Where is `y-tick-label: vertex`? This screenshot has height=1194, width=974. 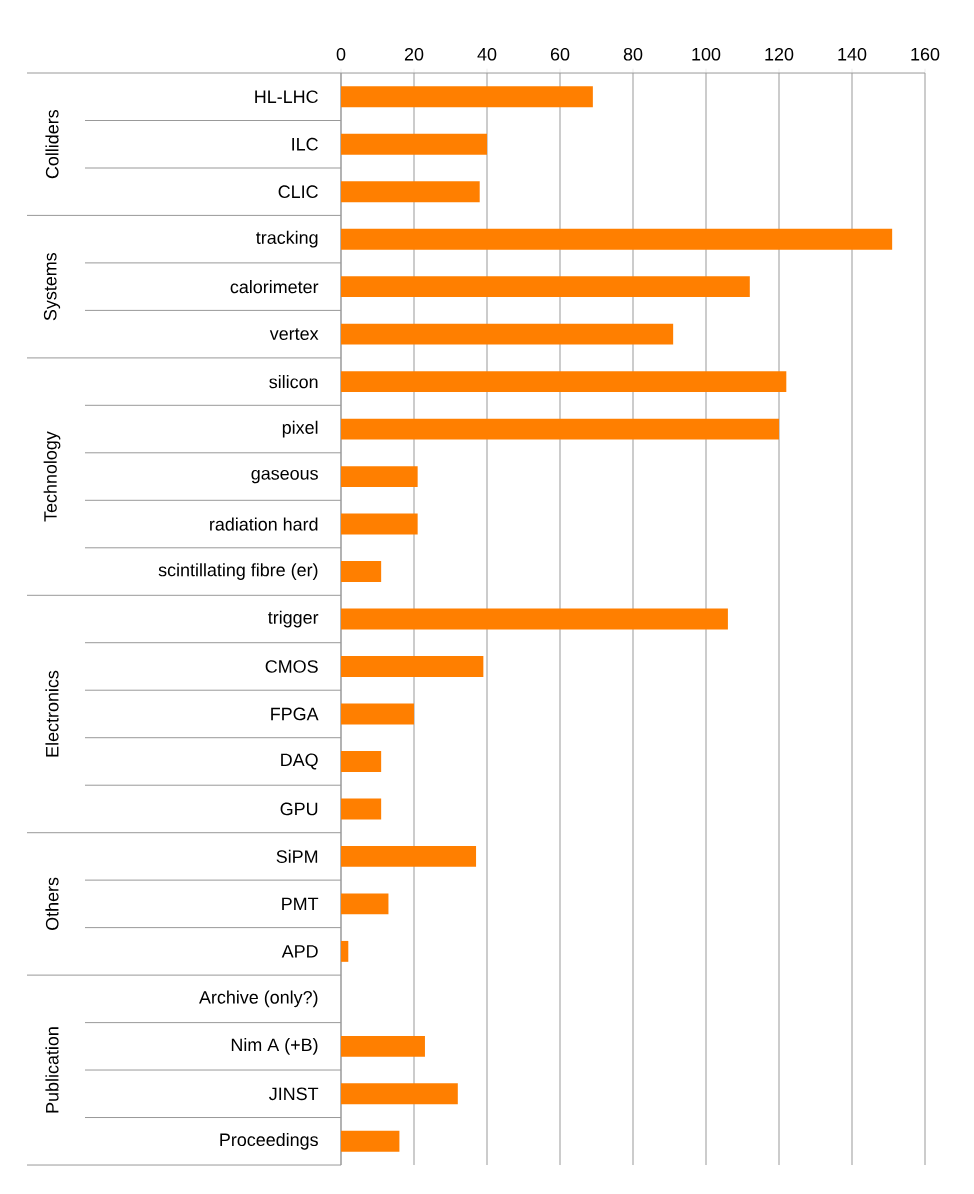
y-tick-label: vertex is located at coordinates (294, 334).